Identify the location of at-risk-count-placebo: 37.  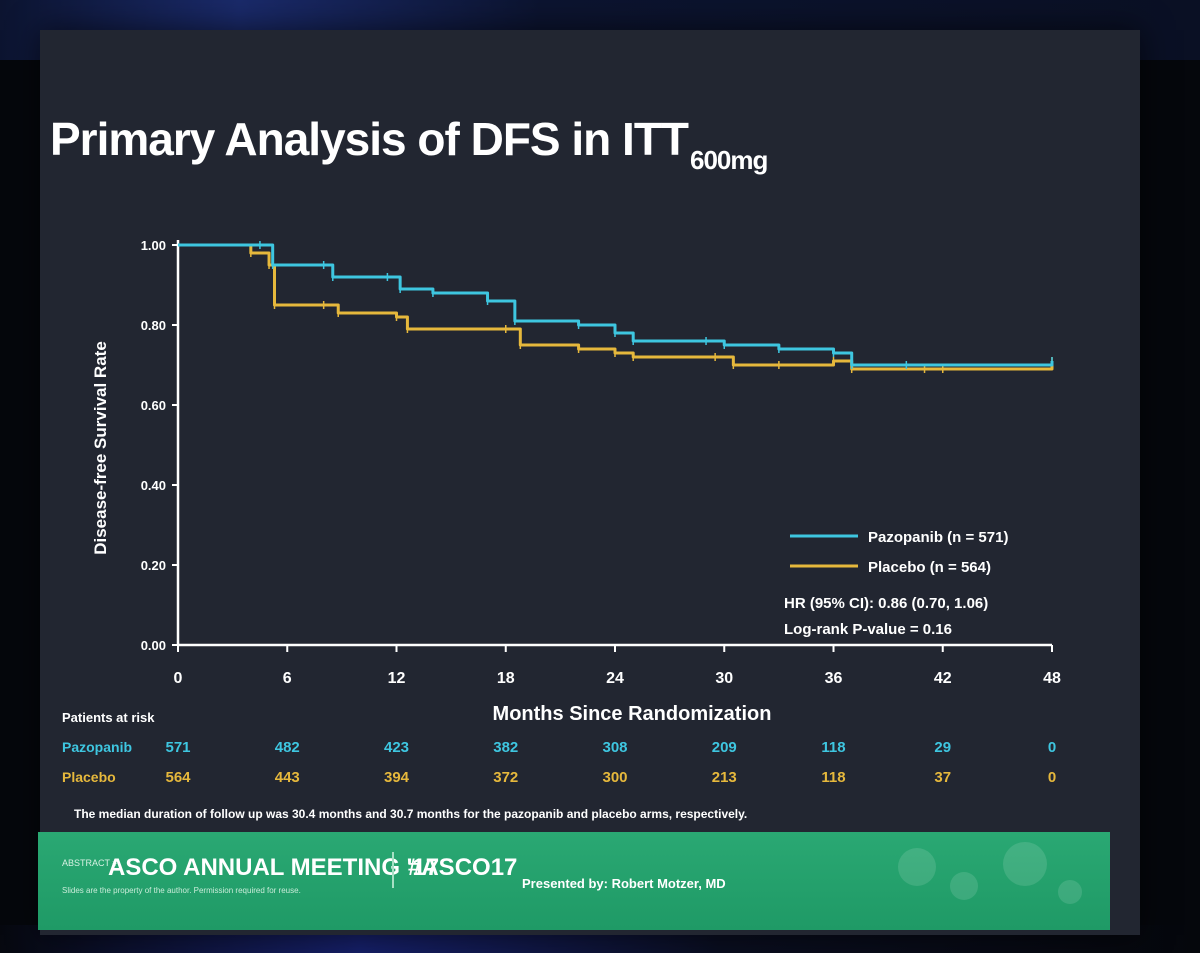
(942, 777).